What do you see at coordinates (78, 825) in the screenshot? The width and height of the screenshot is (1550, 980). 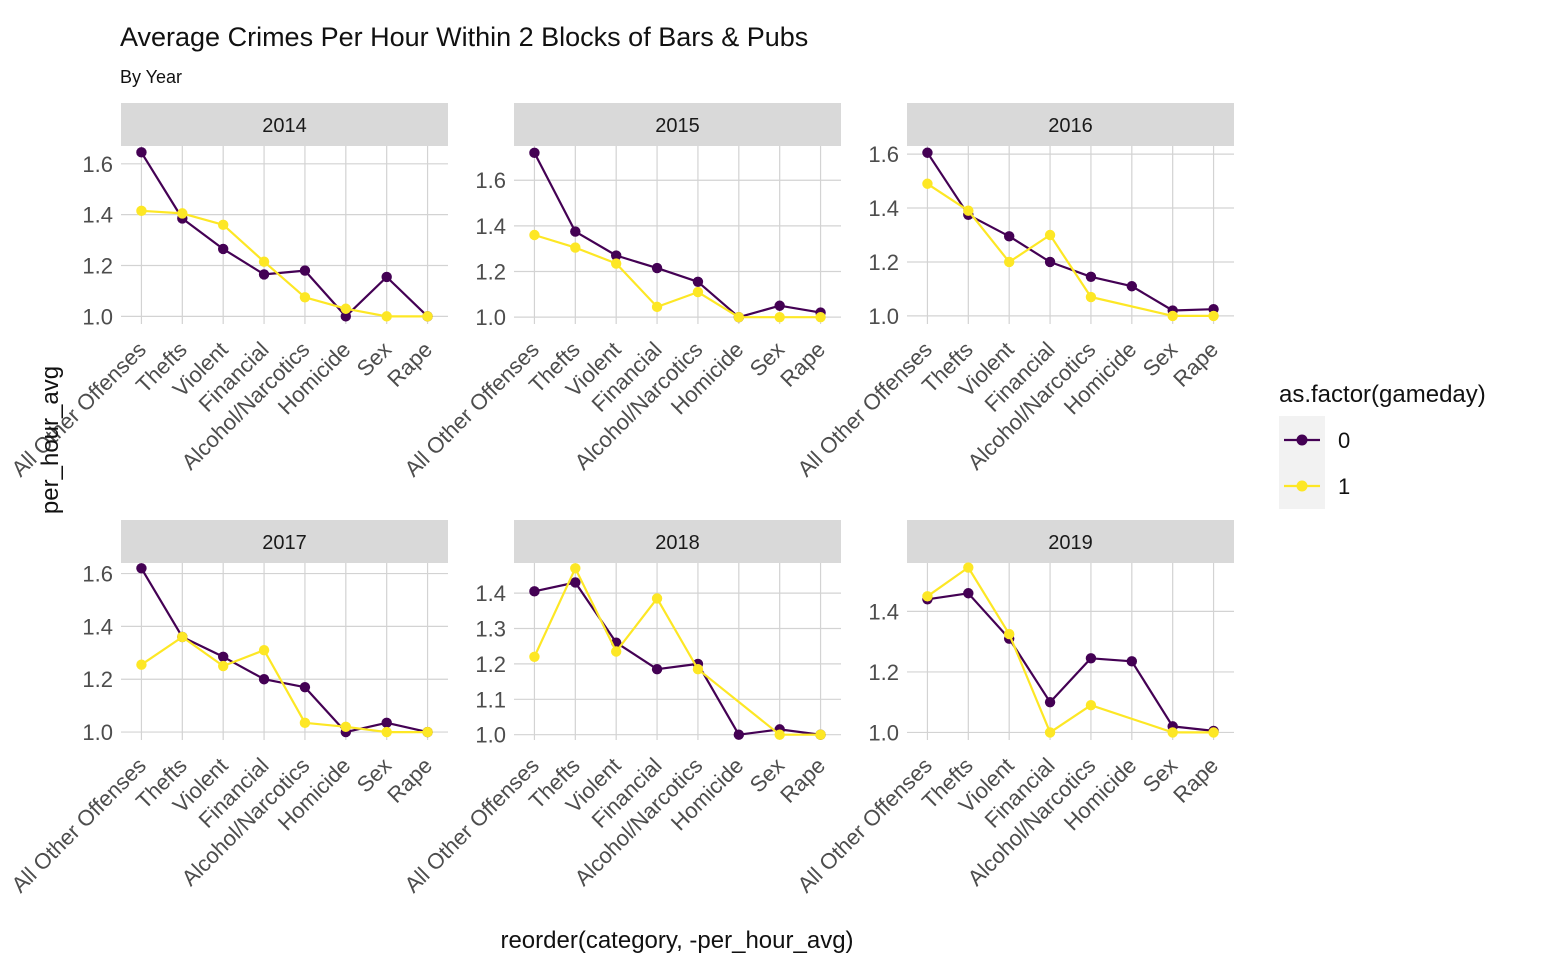 I see `x-tick-label: All Other Offenses` at bounding box center [78, 825].